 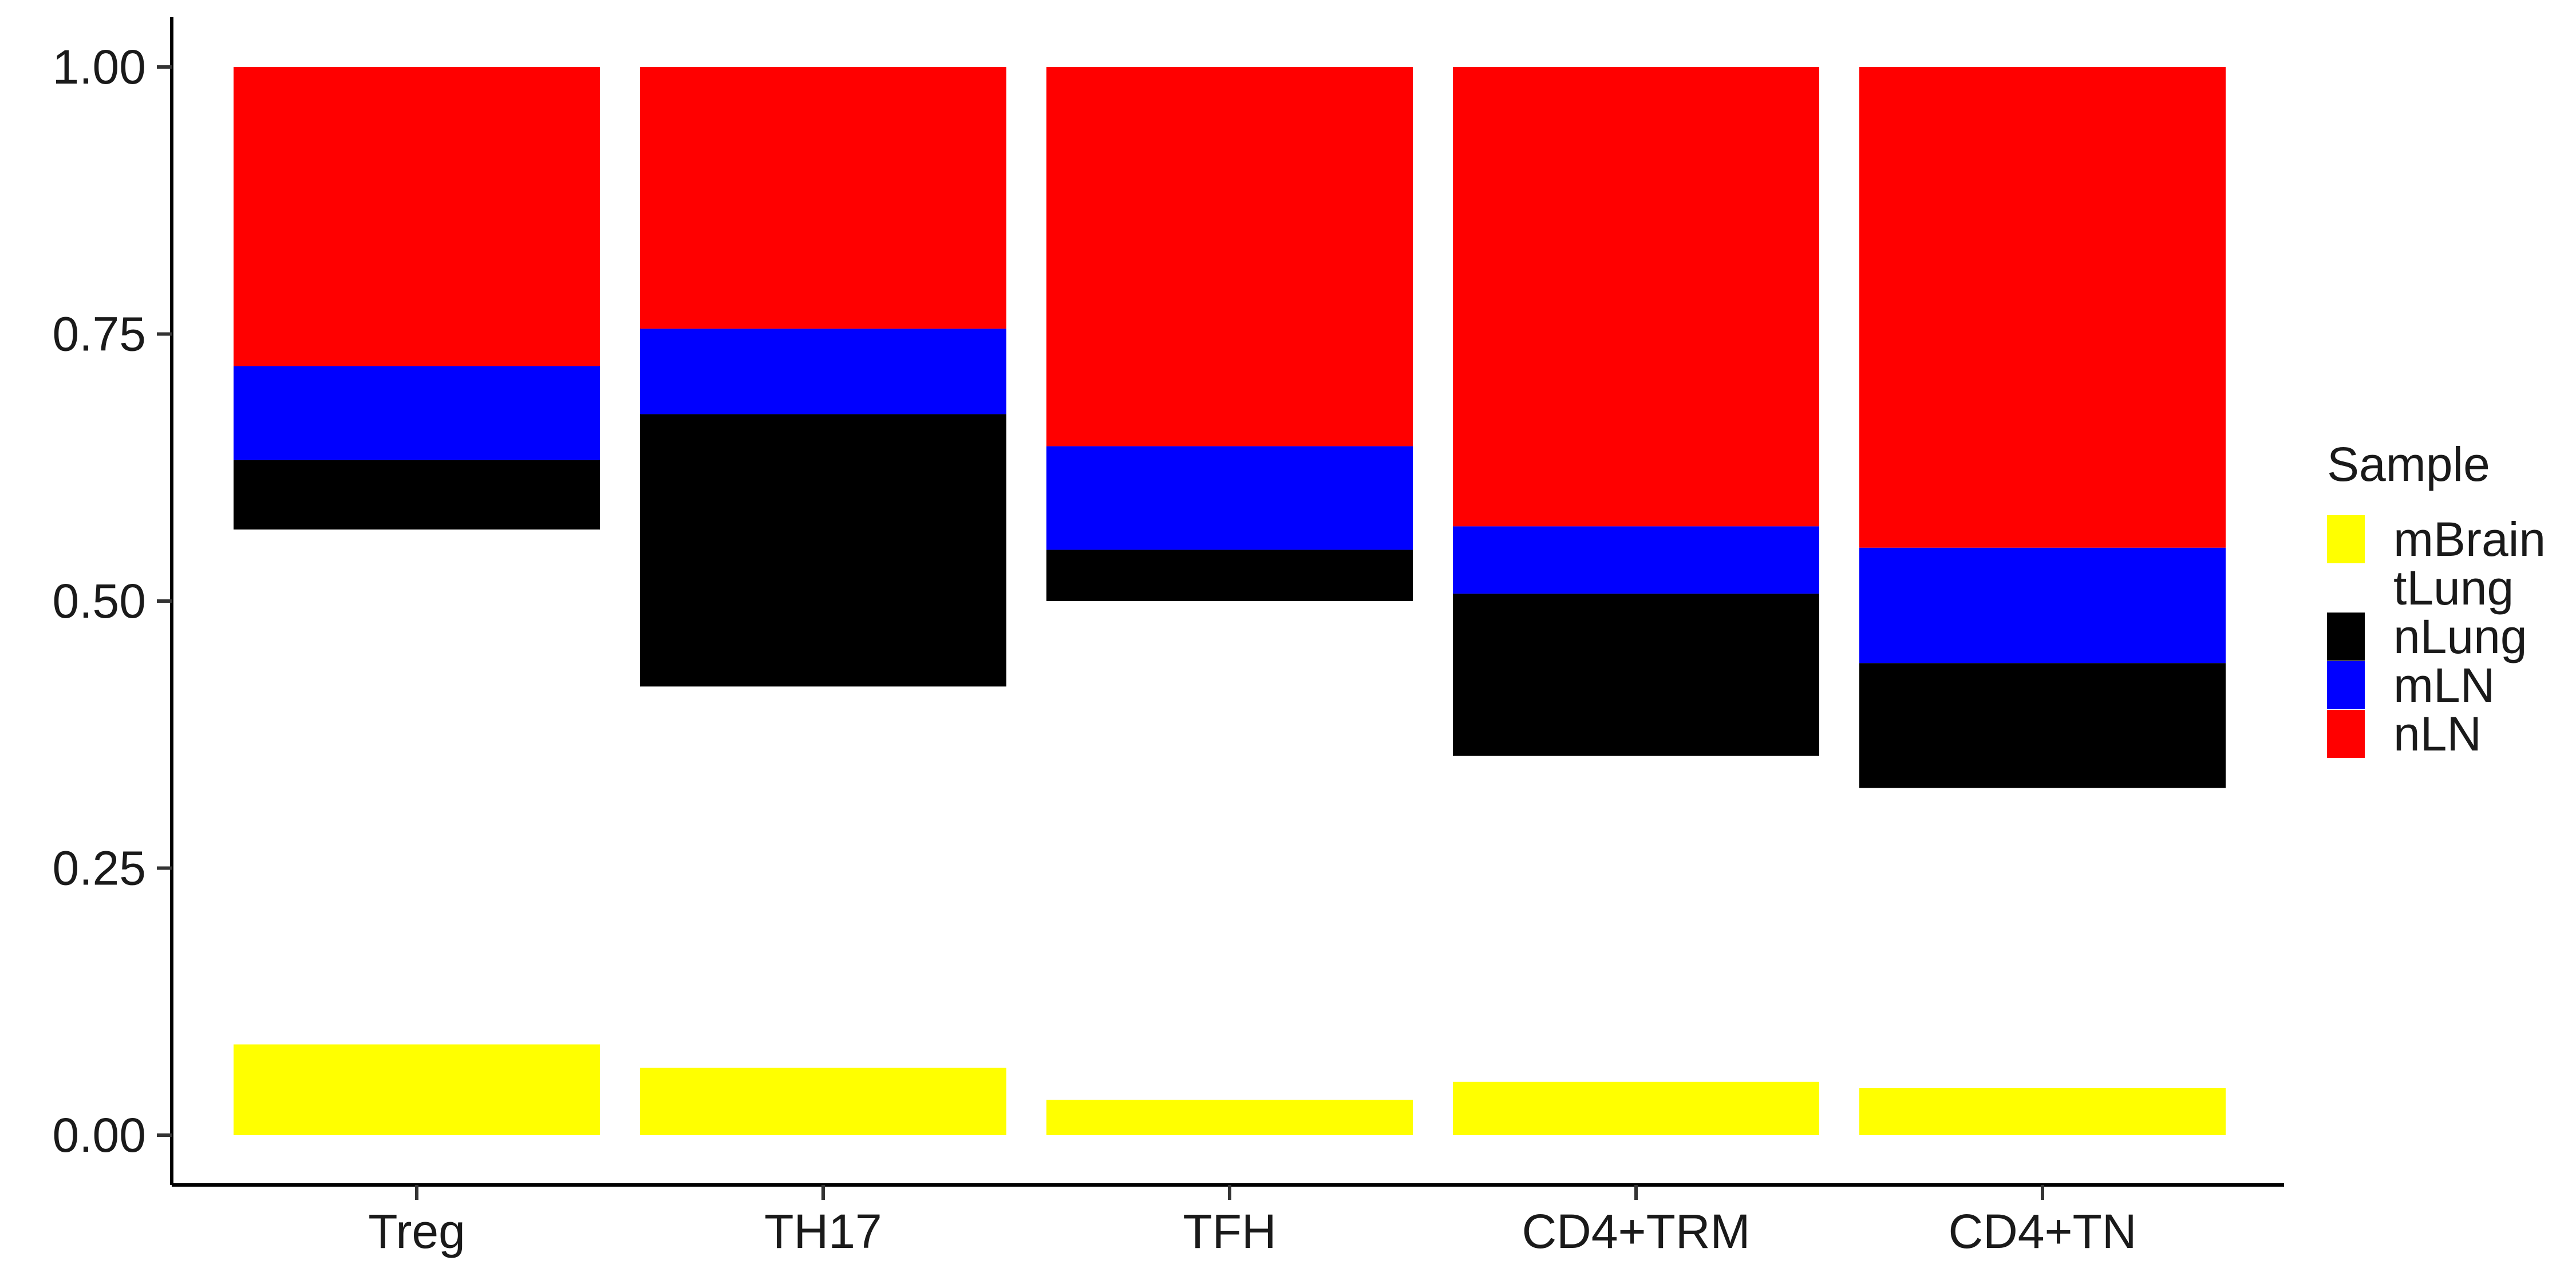 I want to click on x-tick-label: TH17, so click(x=823, y=1231).